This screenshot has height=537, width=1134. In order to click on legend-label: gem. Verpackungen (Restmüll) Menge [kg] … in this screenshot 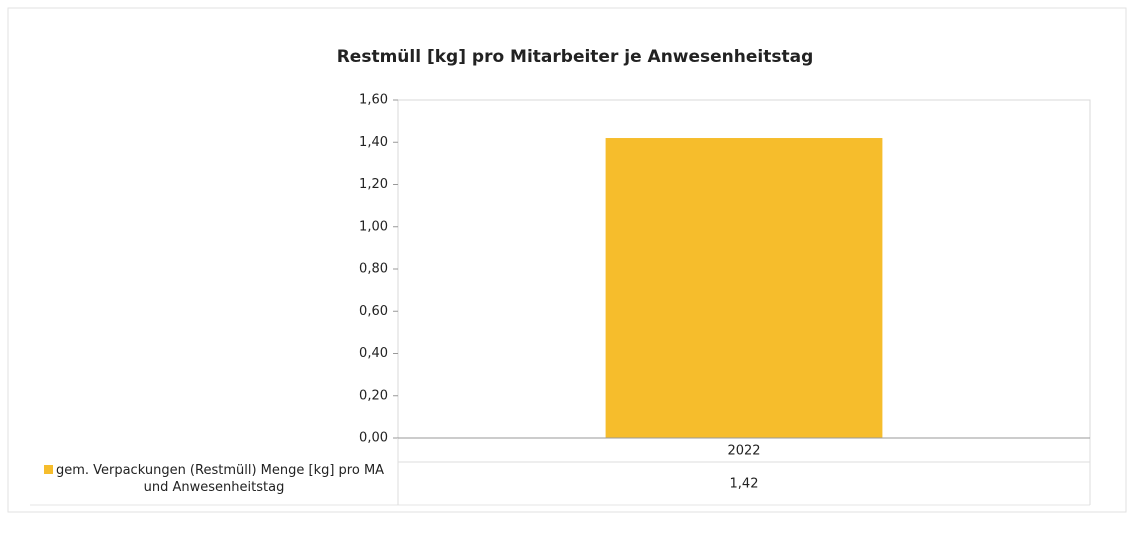, I will do `click(220, 479)`.